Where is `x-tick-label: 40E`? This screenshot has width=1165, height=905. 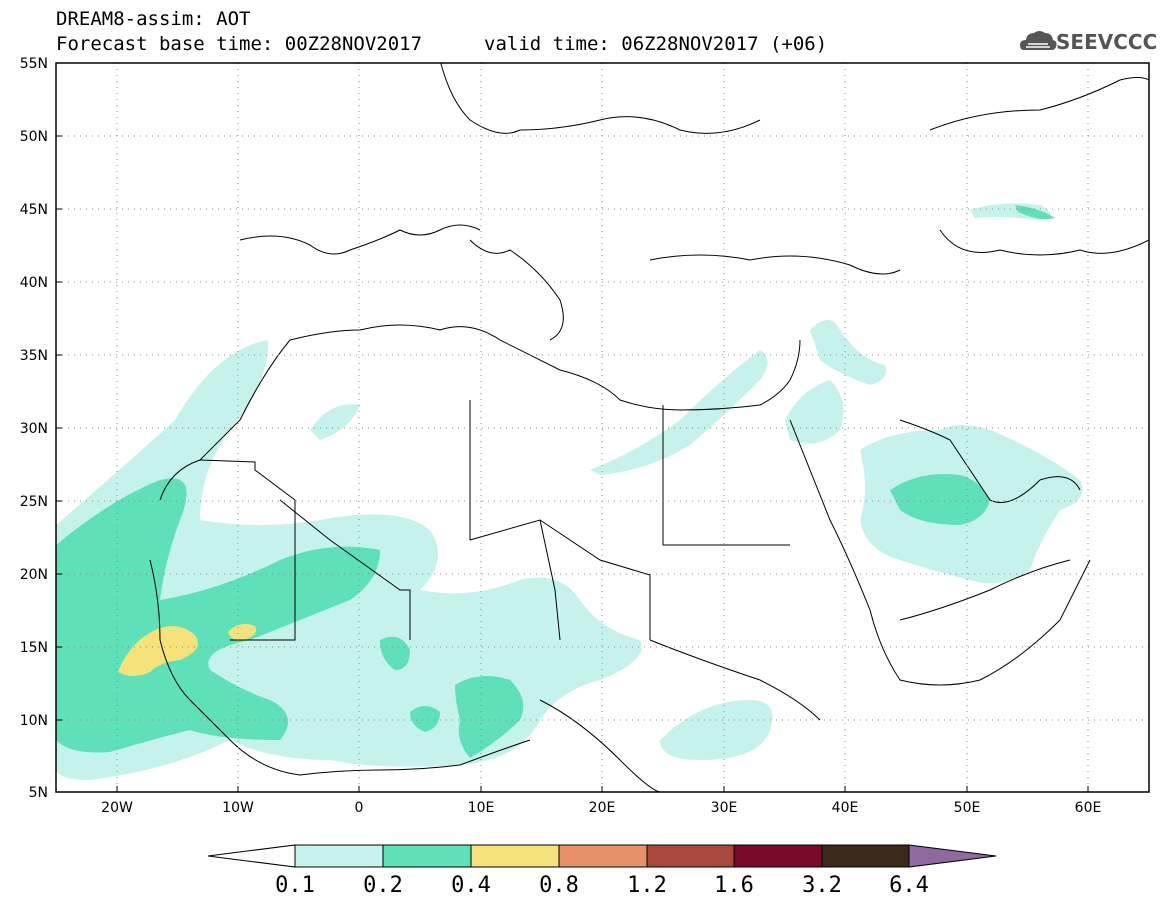
x-tick-label: 40E is located at coordinates (845, 808).